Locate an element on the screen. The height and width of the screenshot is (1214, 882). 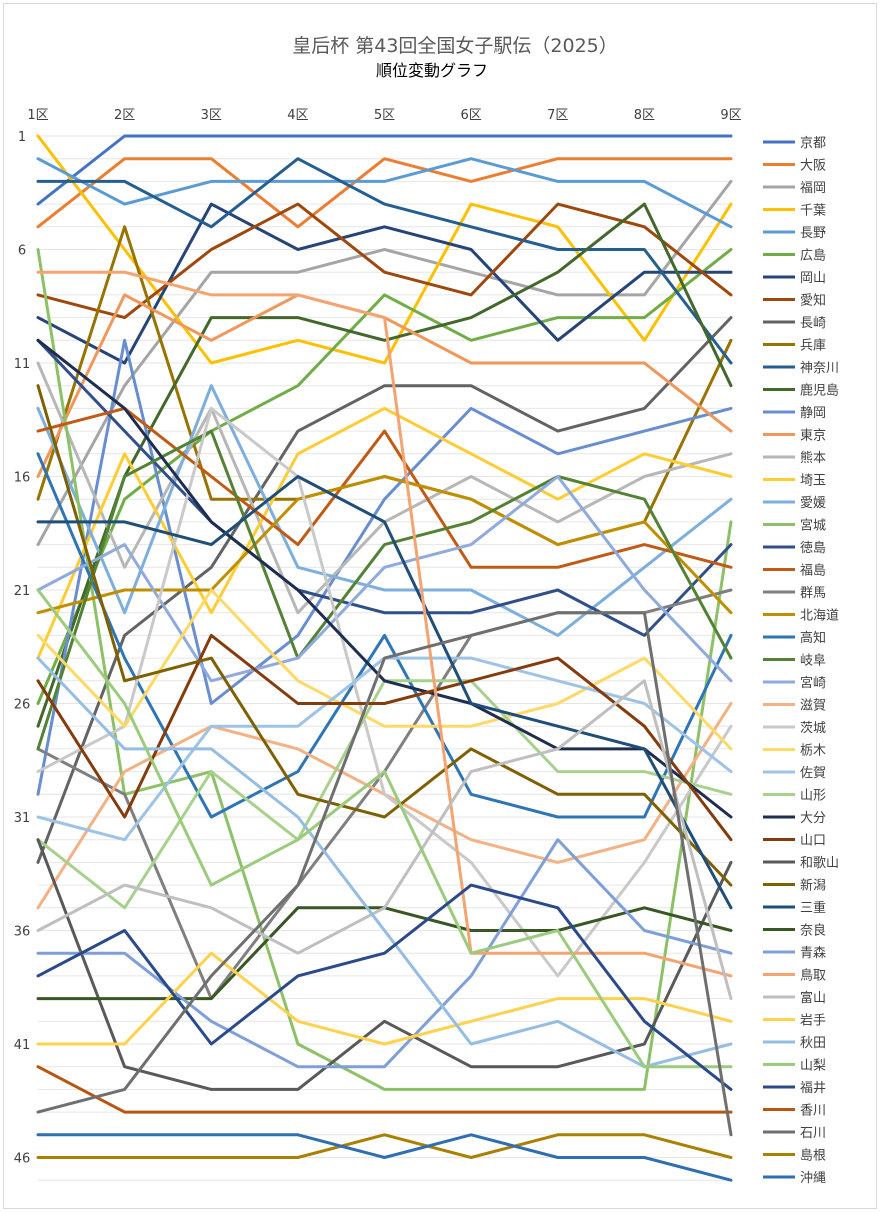
legend-label: 大分 is located at coordinates (813, 818).